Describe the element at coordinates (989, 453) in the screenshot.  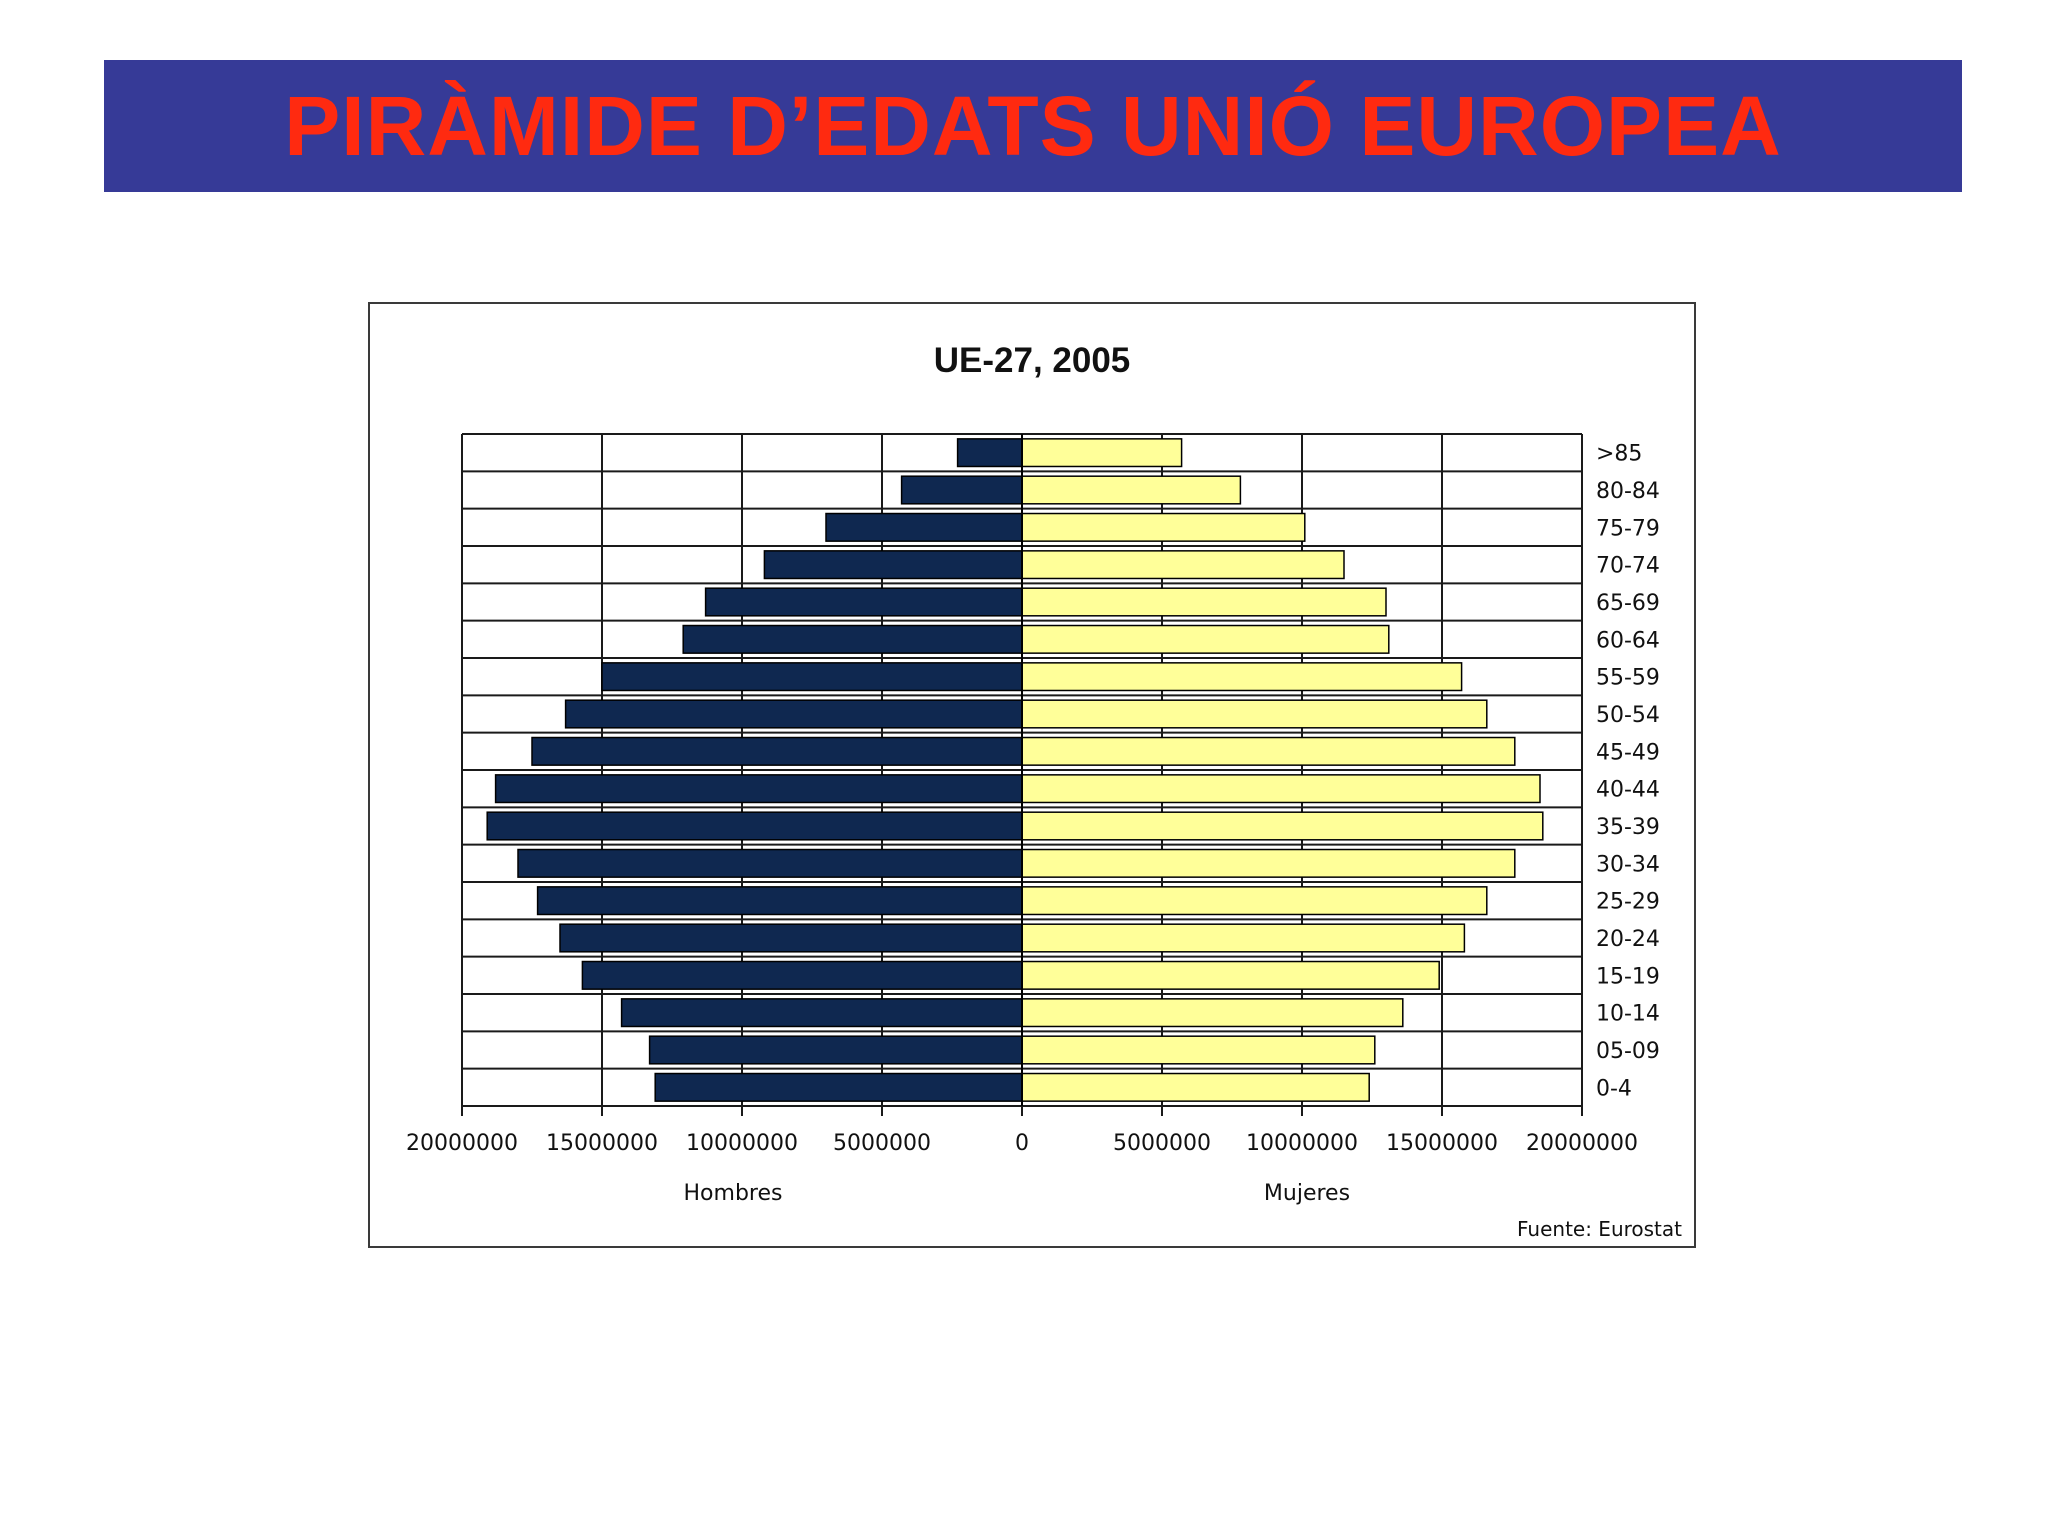
I see `bar-hombres->85` at that location.